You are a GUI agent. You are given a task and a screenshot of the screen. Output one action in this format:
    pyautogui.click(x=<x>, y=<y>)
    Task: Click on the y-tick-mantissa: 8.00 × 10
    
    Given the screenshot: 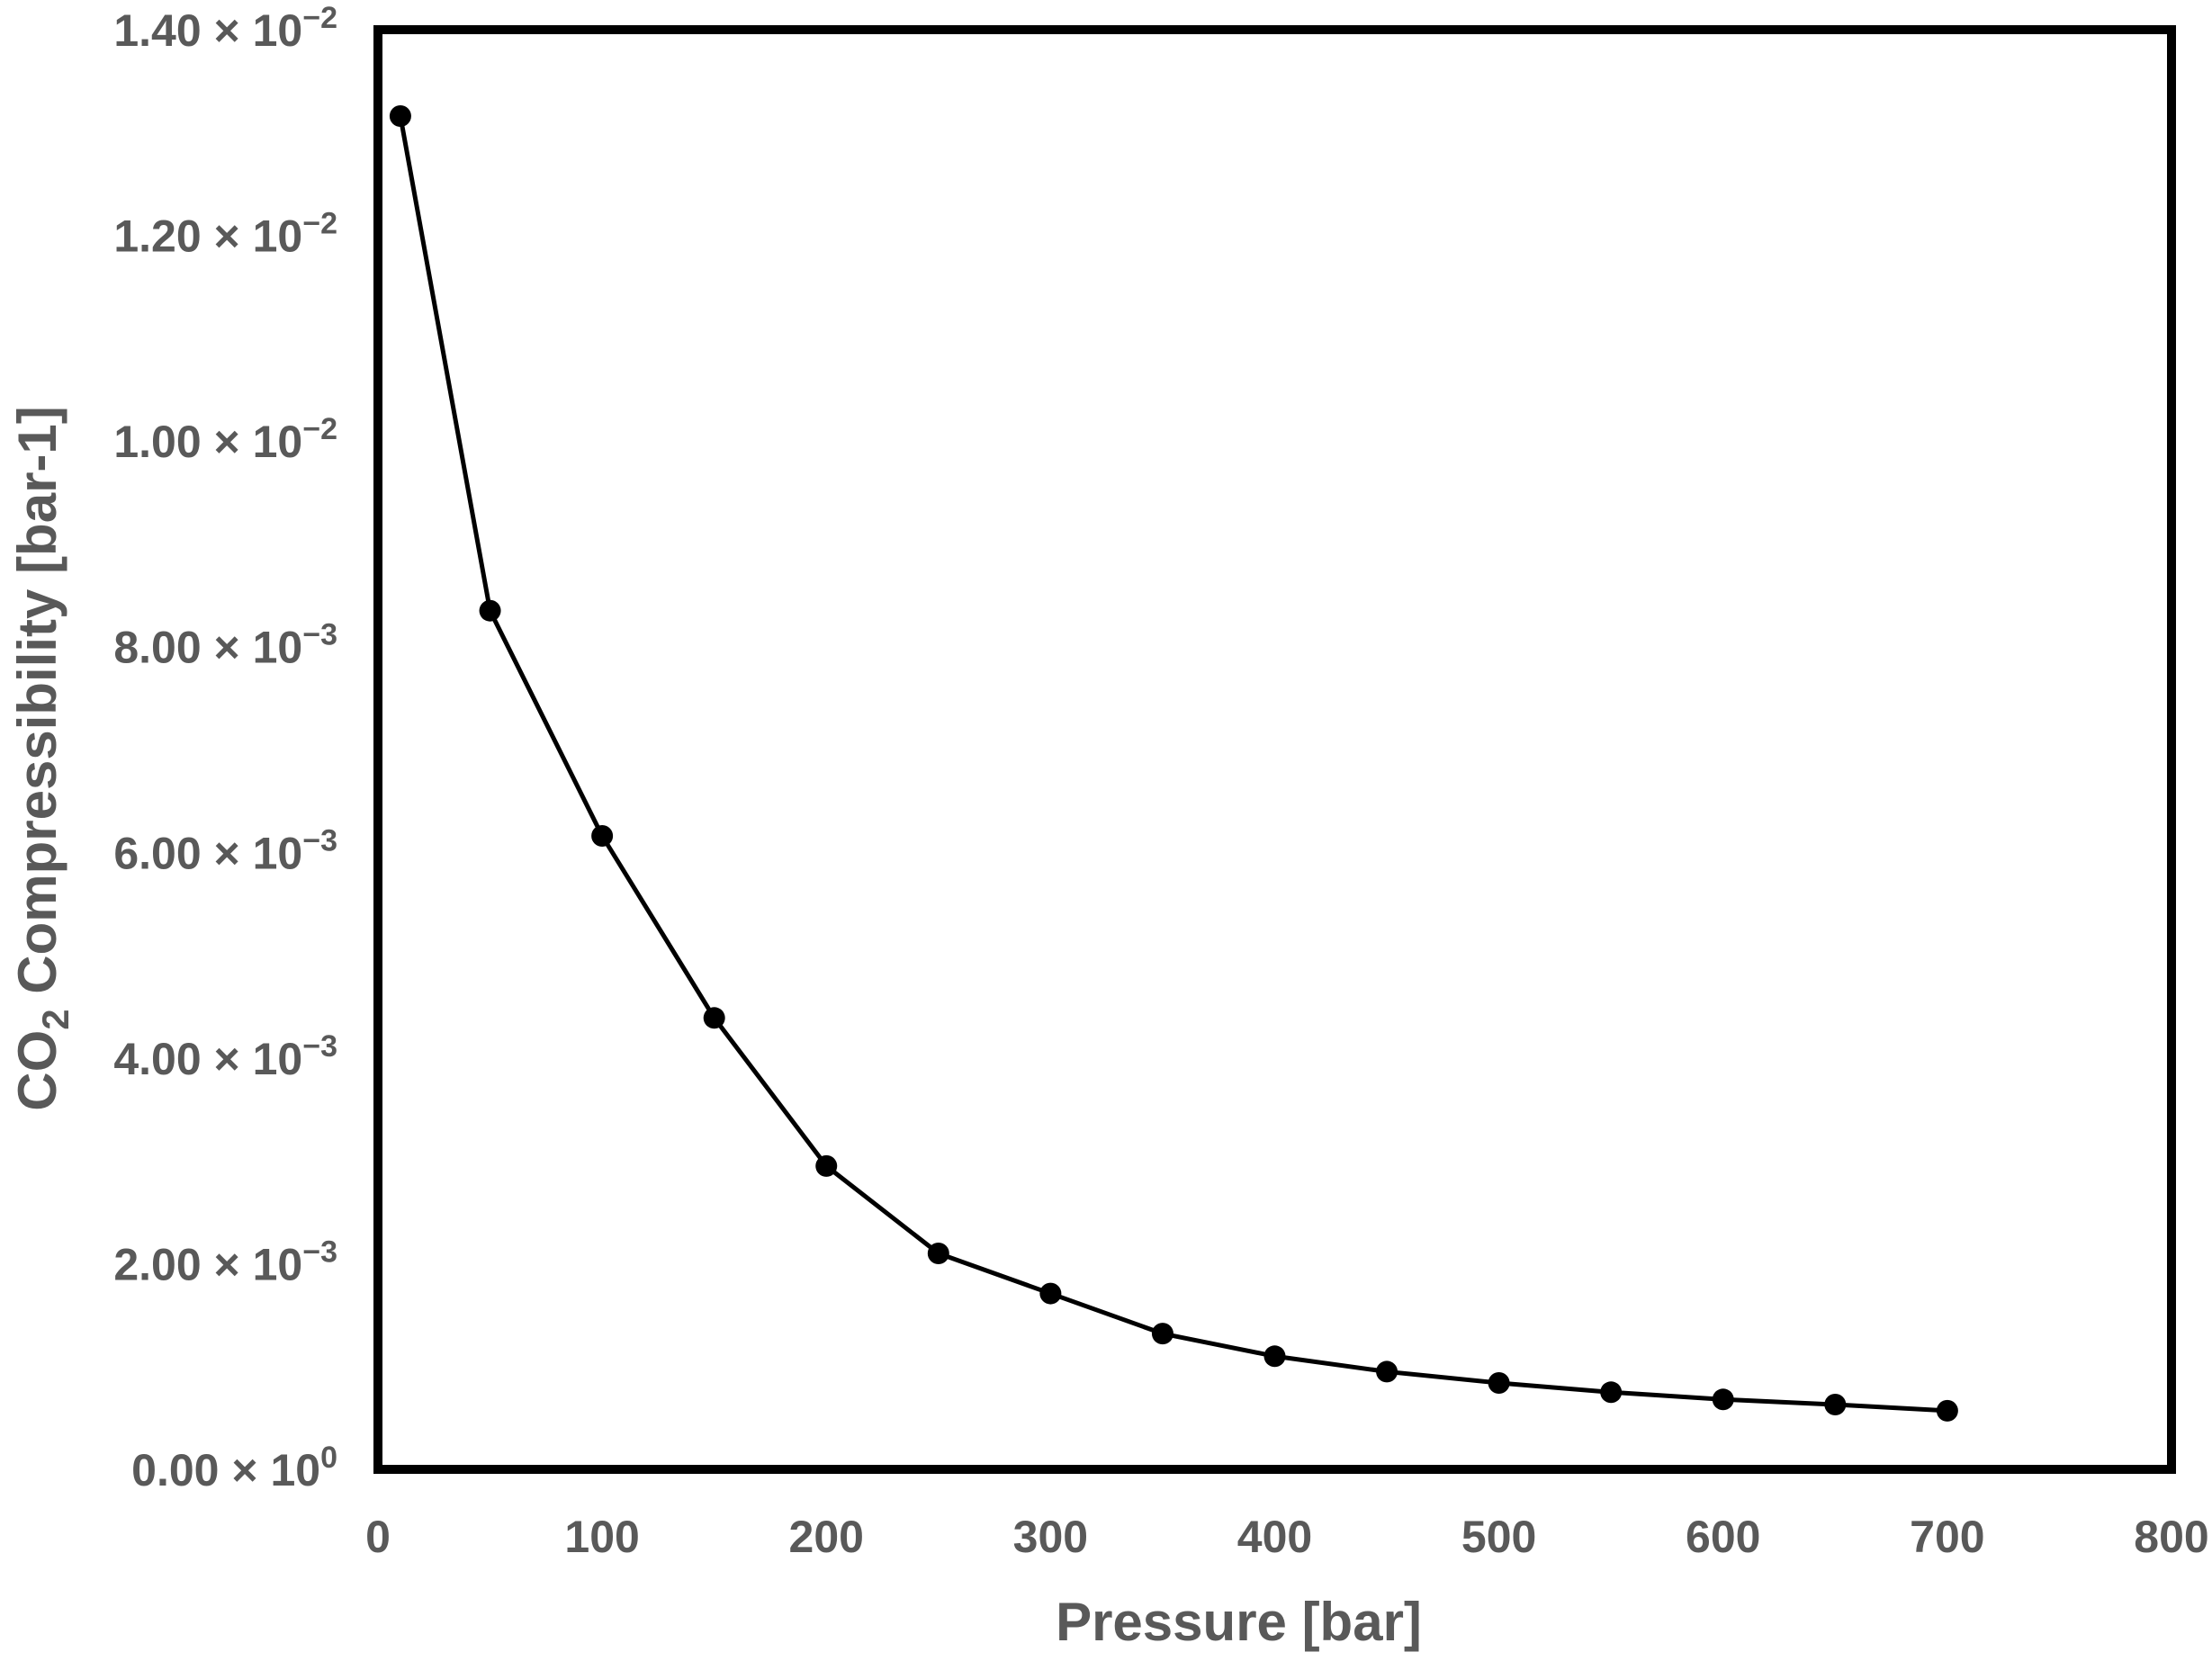 What is the action you would take?
    pyautogui.click(x=207, y=648)
    